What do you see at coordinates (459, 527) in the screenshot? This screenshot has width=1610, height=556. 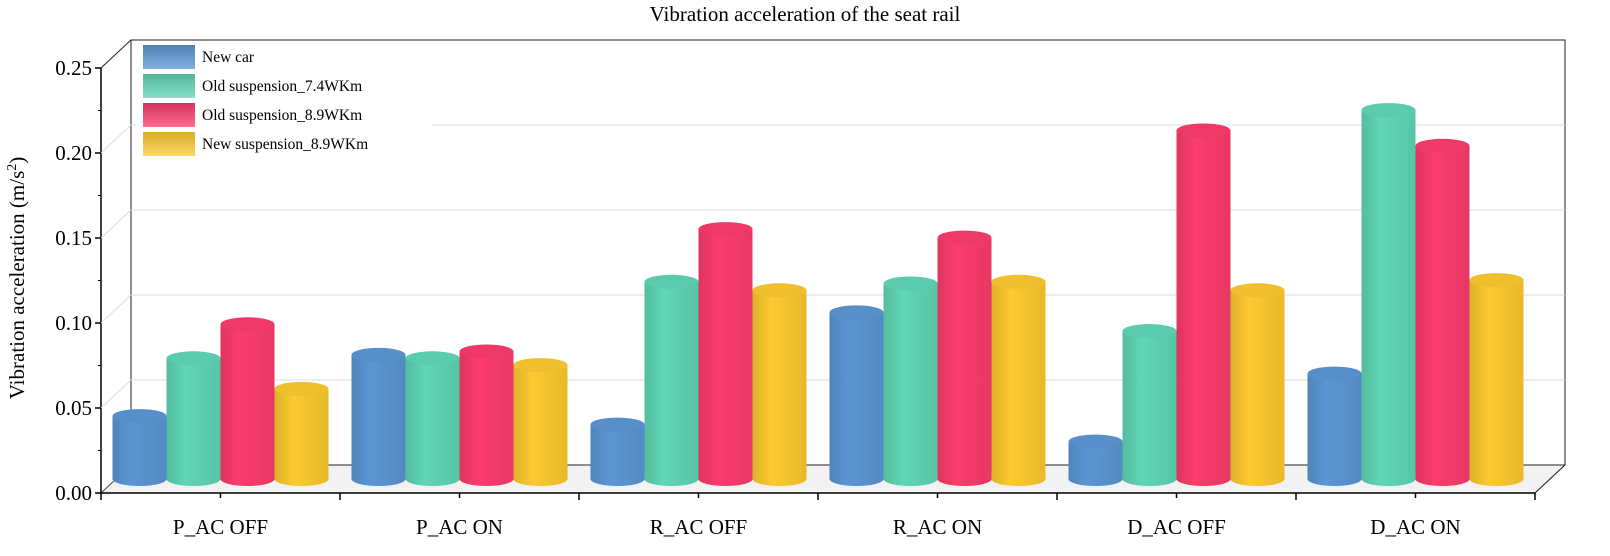 I see `x-tick-label: P_AC ON` at bounding box center [459, 527].